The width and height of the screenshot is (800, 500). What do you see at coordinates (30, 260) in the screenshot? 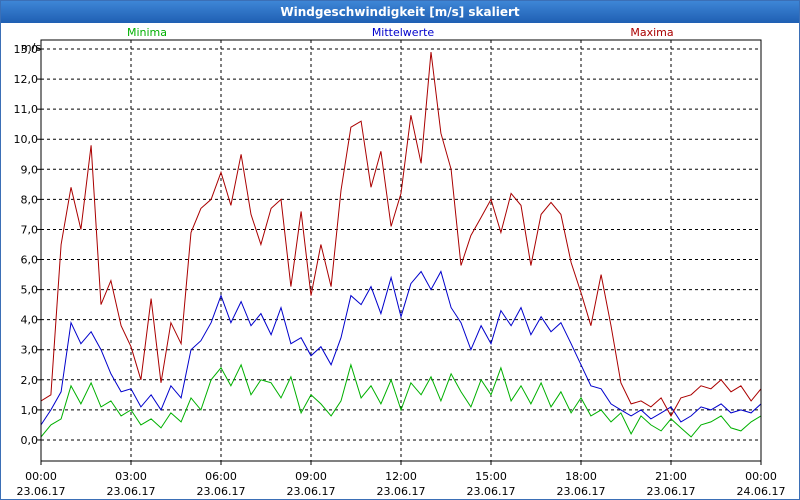
I see `y-tick-label: 6,0` at bounding box center [30, 260].